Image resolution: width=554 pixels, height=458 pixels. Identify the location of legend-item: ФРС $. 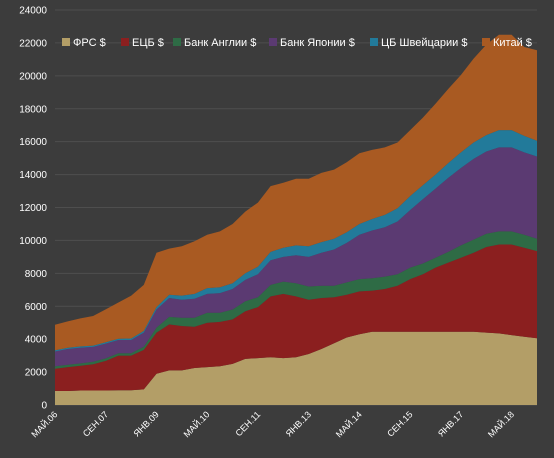
(84, 43).